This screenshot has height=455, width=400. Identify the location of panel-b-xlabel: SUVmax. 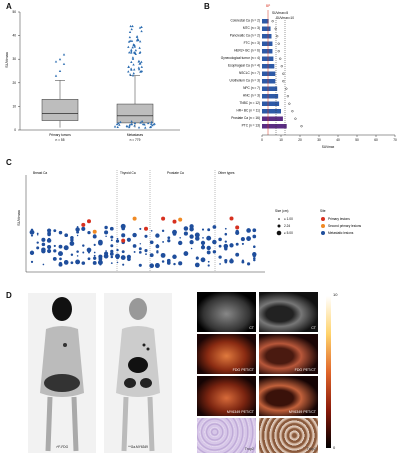
(328, 147).